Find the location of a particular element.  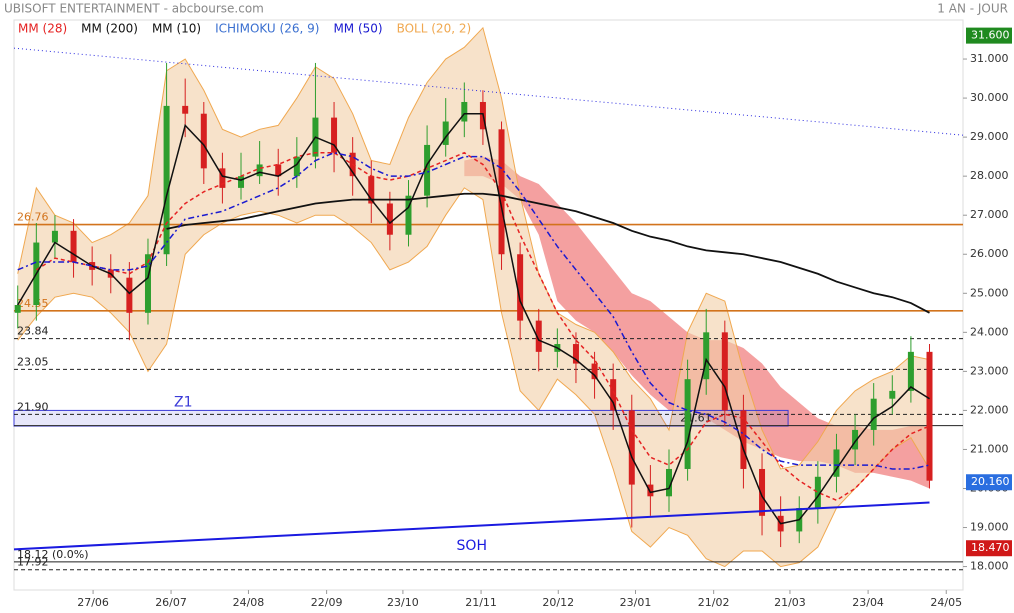

x-tick-label: 21/03 is located at coordinates (790, 602).